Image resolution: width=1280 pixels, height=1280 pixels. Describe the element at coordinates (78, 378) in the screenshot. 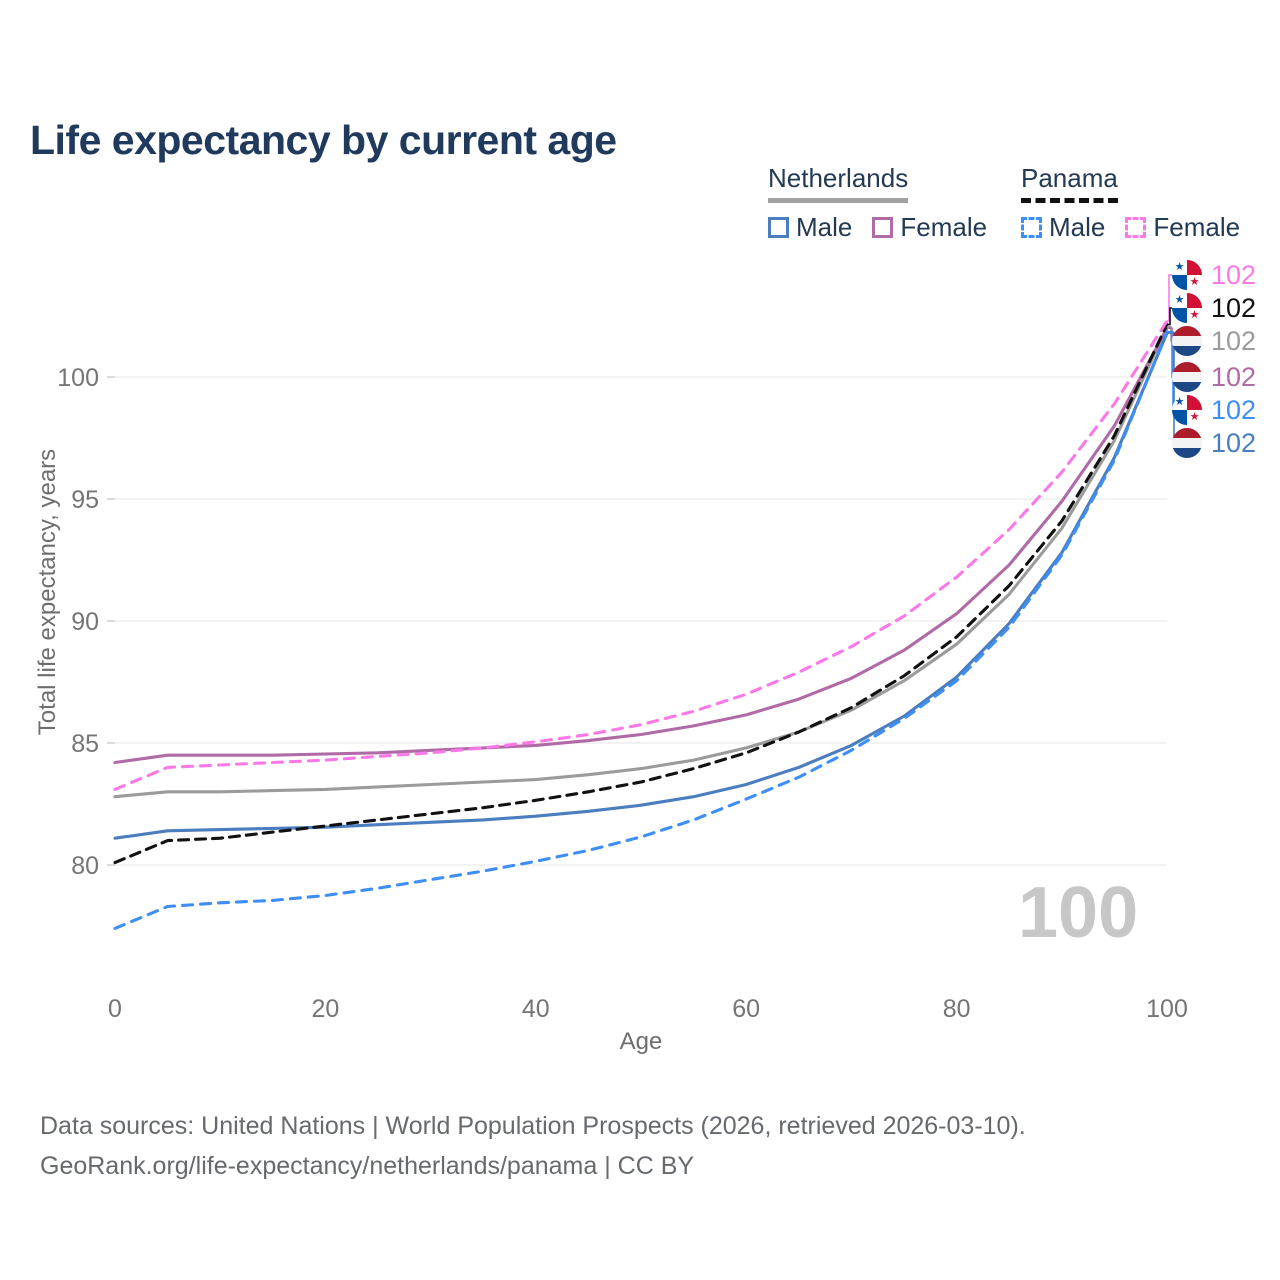

I see `y-tick-label: 100` at that location.